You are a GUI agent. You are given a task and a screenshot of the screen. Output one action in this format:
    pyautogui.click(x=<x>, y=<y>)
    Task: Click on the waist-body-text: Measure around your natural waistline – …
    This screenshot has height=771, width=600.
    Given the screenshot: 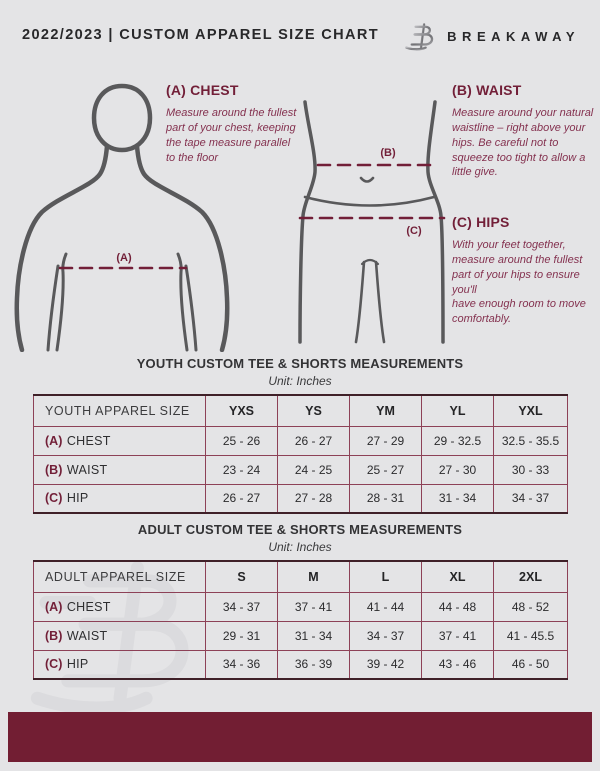 What is the action you would take?
    pyautogui.click(x=523, y=143)
    